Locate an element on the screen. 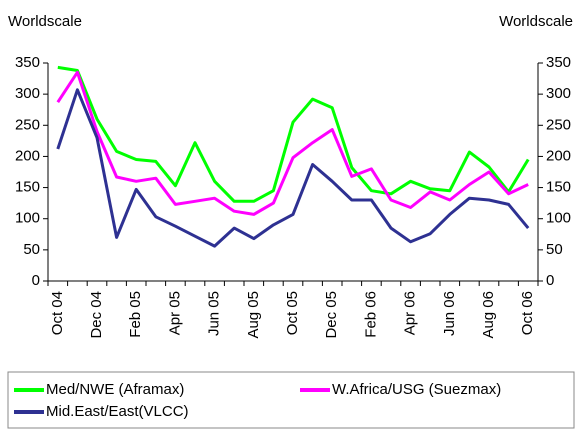 The height and width of the screenshot is (431, 581). legend-box is located at coordinates (291, 400).